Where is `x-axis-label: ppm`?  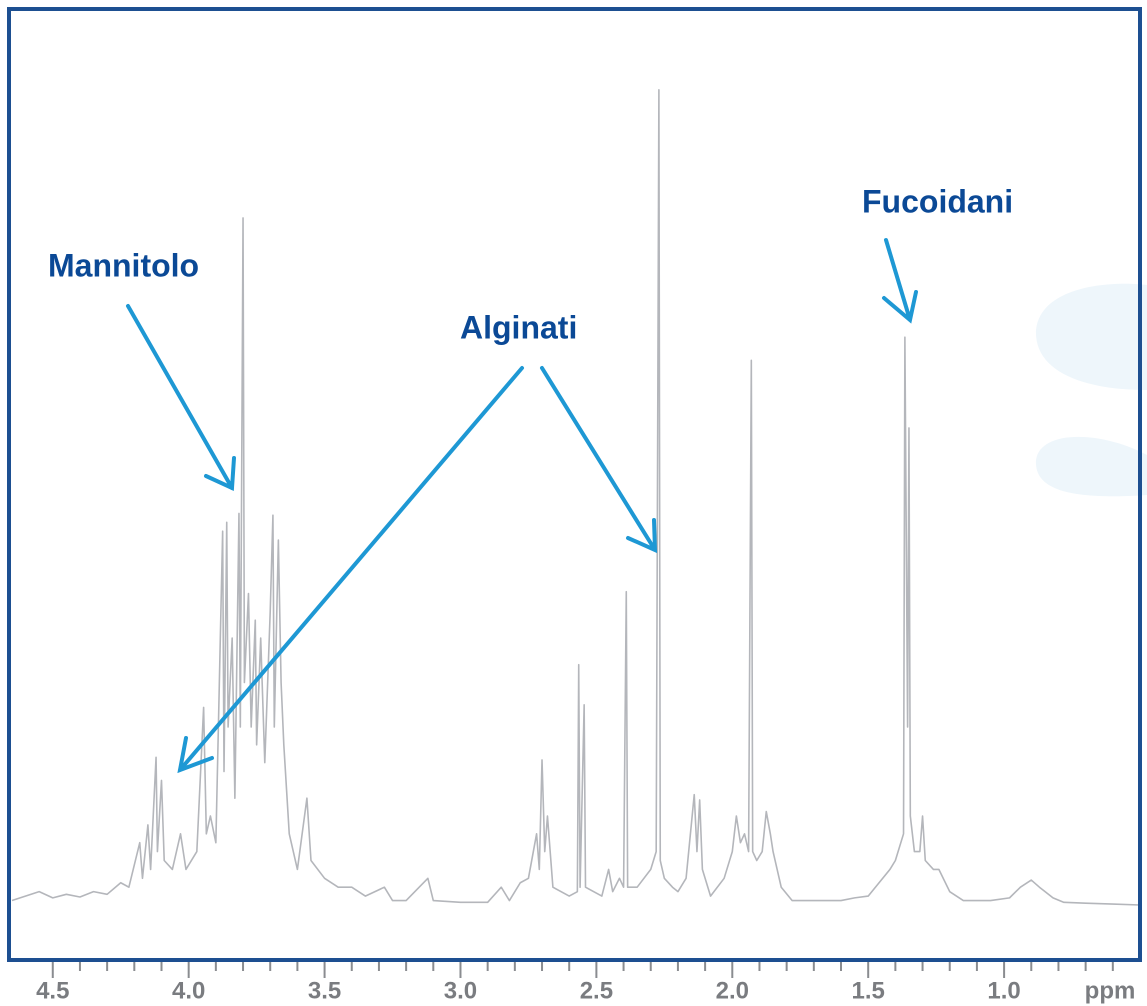 x-axis-label: ppm is located at coordinates (1110, 990).